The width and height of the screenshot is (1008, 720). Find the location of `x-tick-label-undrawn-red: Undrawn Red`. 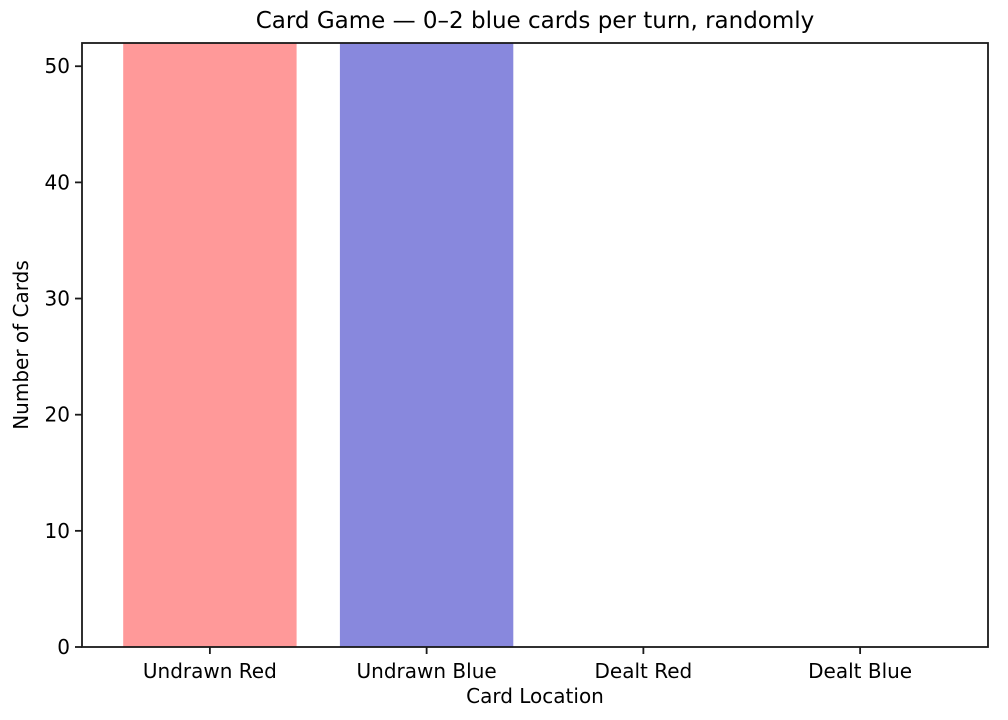

x-tick-label-undrawn-red: Undrawn Red is located at coordinates (210, 671).